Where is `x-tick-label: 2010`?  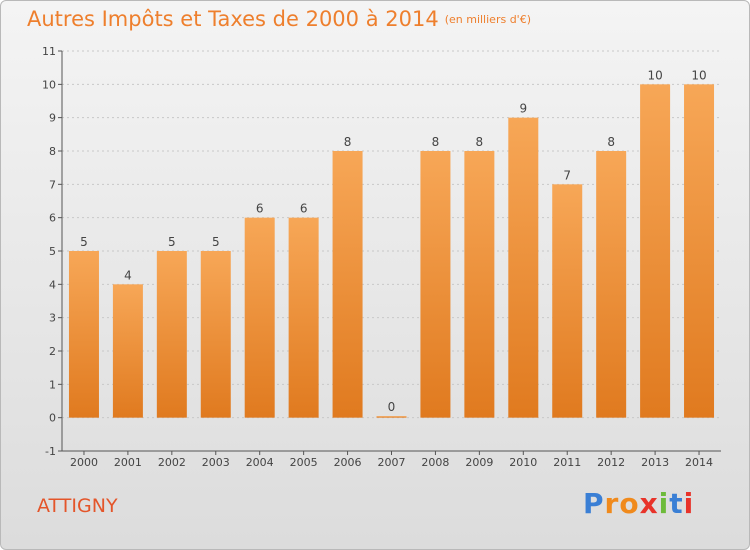 x-tick-label: 2010 is located at coordinates (523, 462).